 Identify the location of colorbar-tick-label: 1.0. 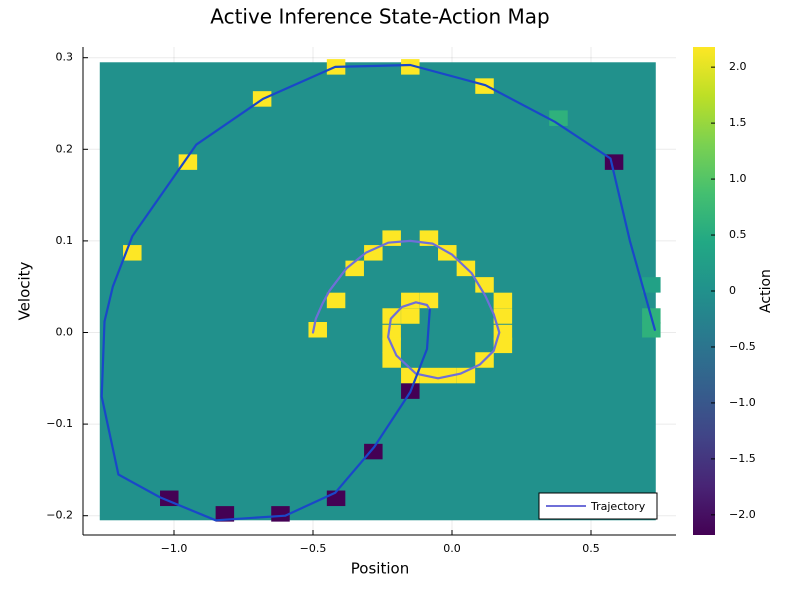
(738, 178).